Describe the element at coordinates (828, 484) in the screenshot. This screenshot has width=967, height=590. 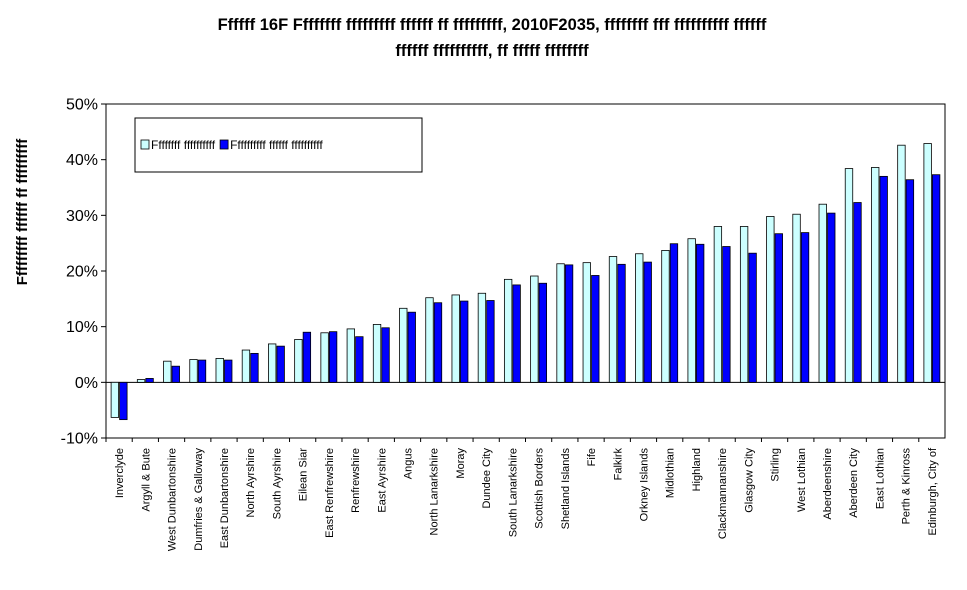
I see `x-tick-label: Aberdeenshire` at that location.